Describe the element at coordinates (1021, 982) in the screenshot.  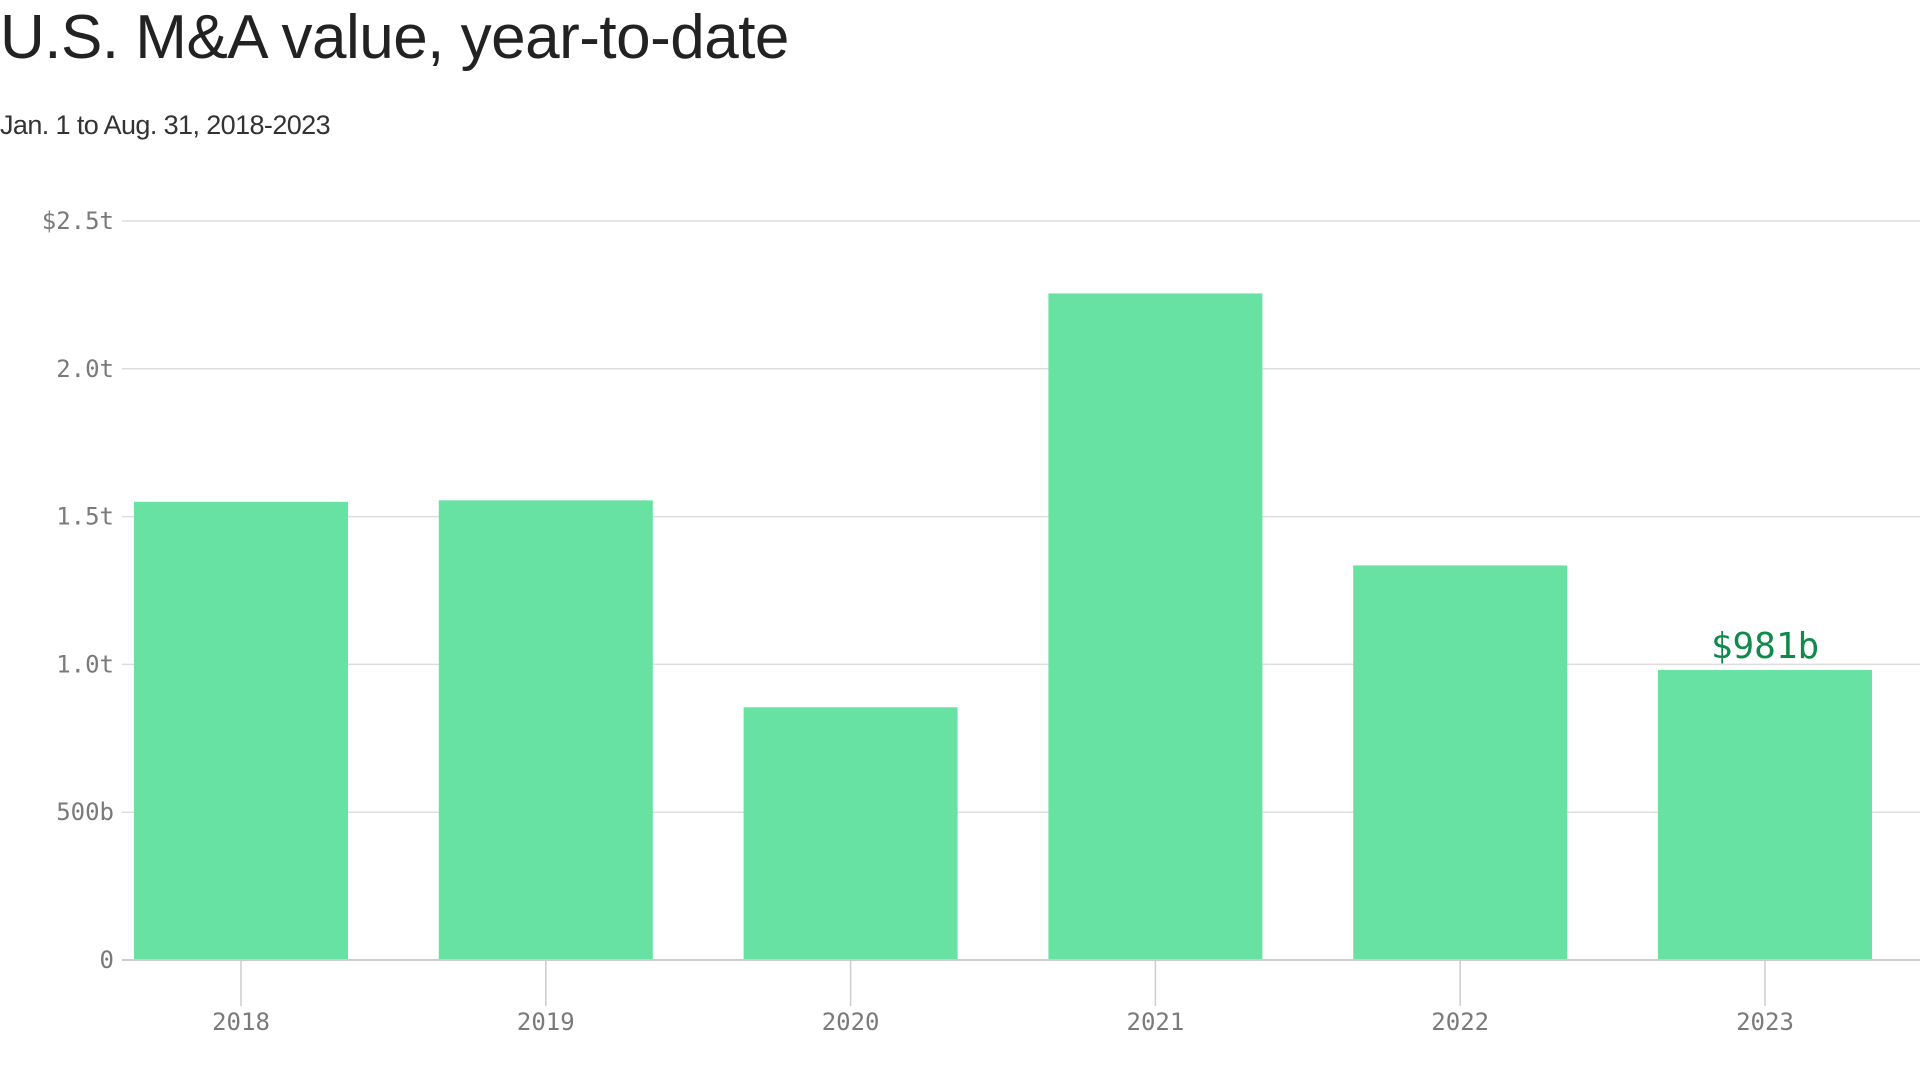
I see `axes` at that location.